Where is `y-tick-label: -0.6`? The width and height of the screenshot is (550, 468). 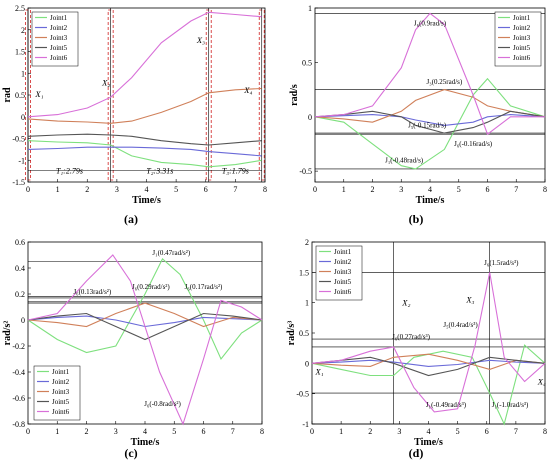
y-tick-label: -0.6 is located at coordinates (18, 398).